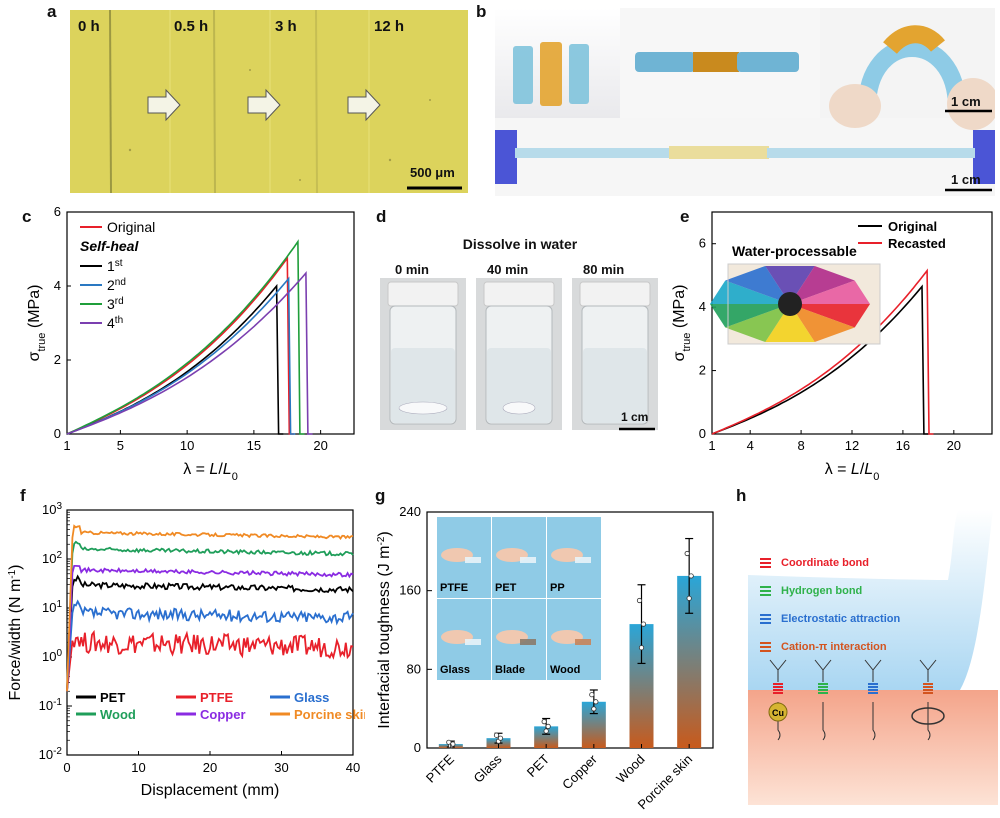  I want to click on x-tick-label: Glass, so click(488, 768).